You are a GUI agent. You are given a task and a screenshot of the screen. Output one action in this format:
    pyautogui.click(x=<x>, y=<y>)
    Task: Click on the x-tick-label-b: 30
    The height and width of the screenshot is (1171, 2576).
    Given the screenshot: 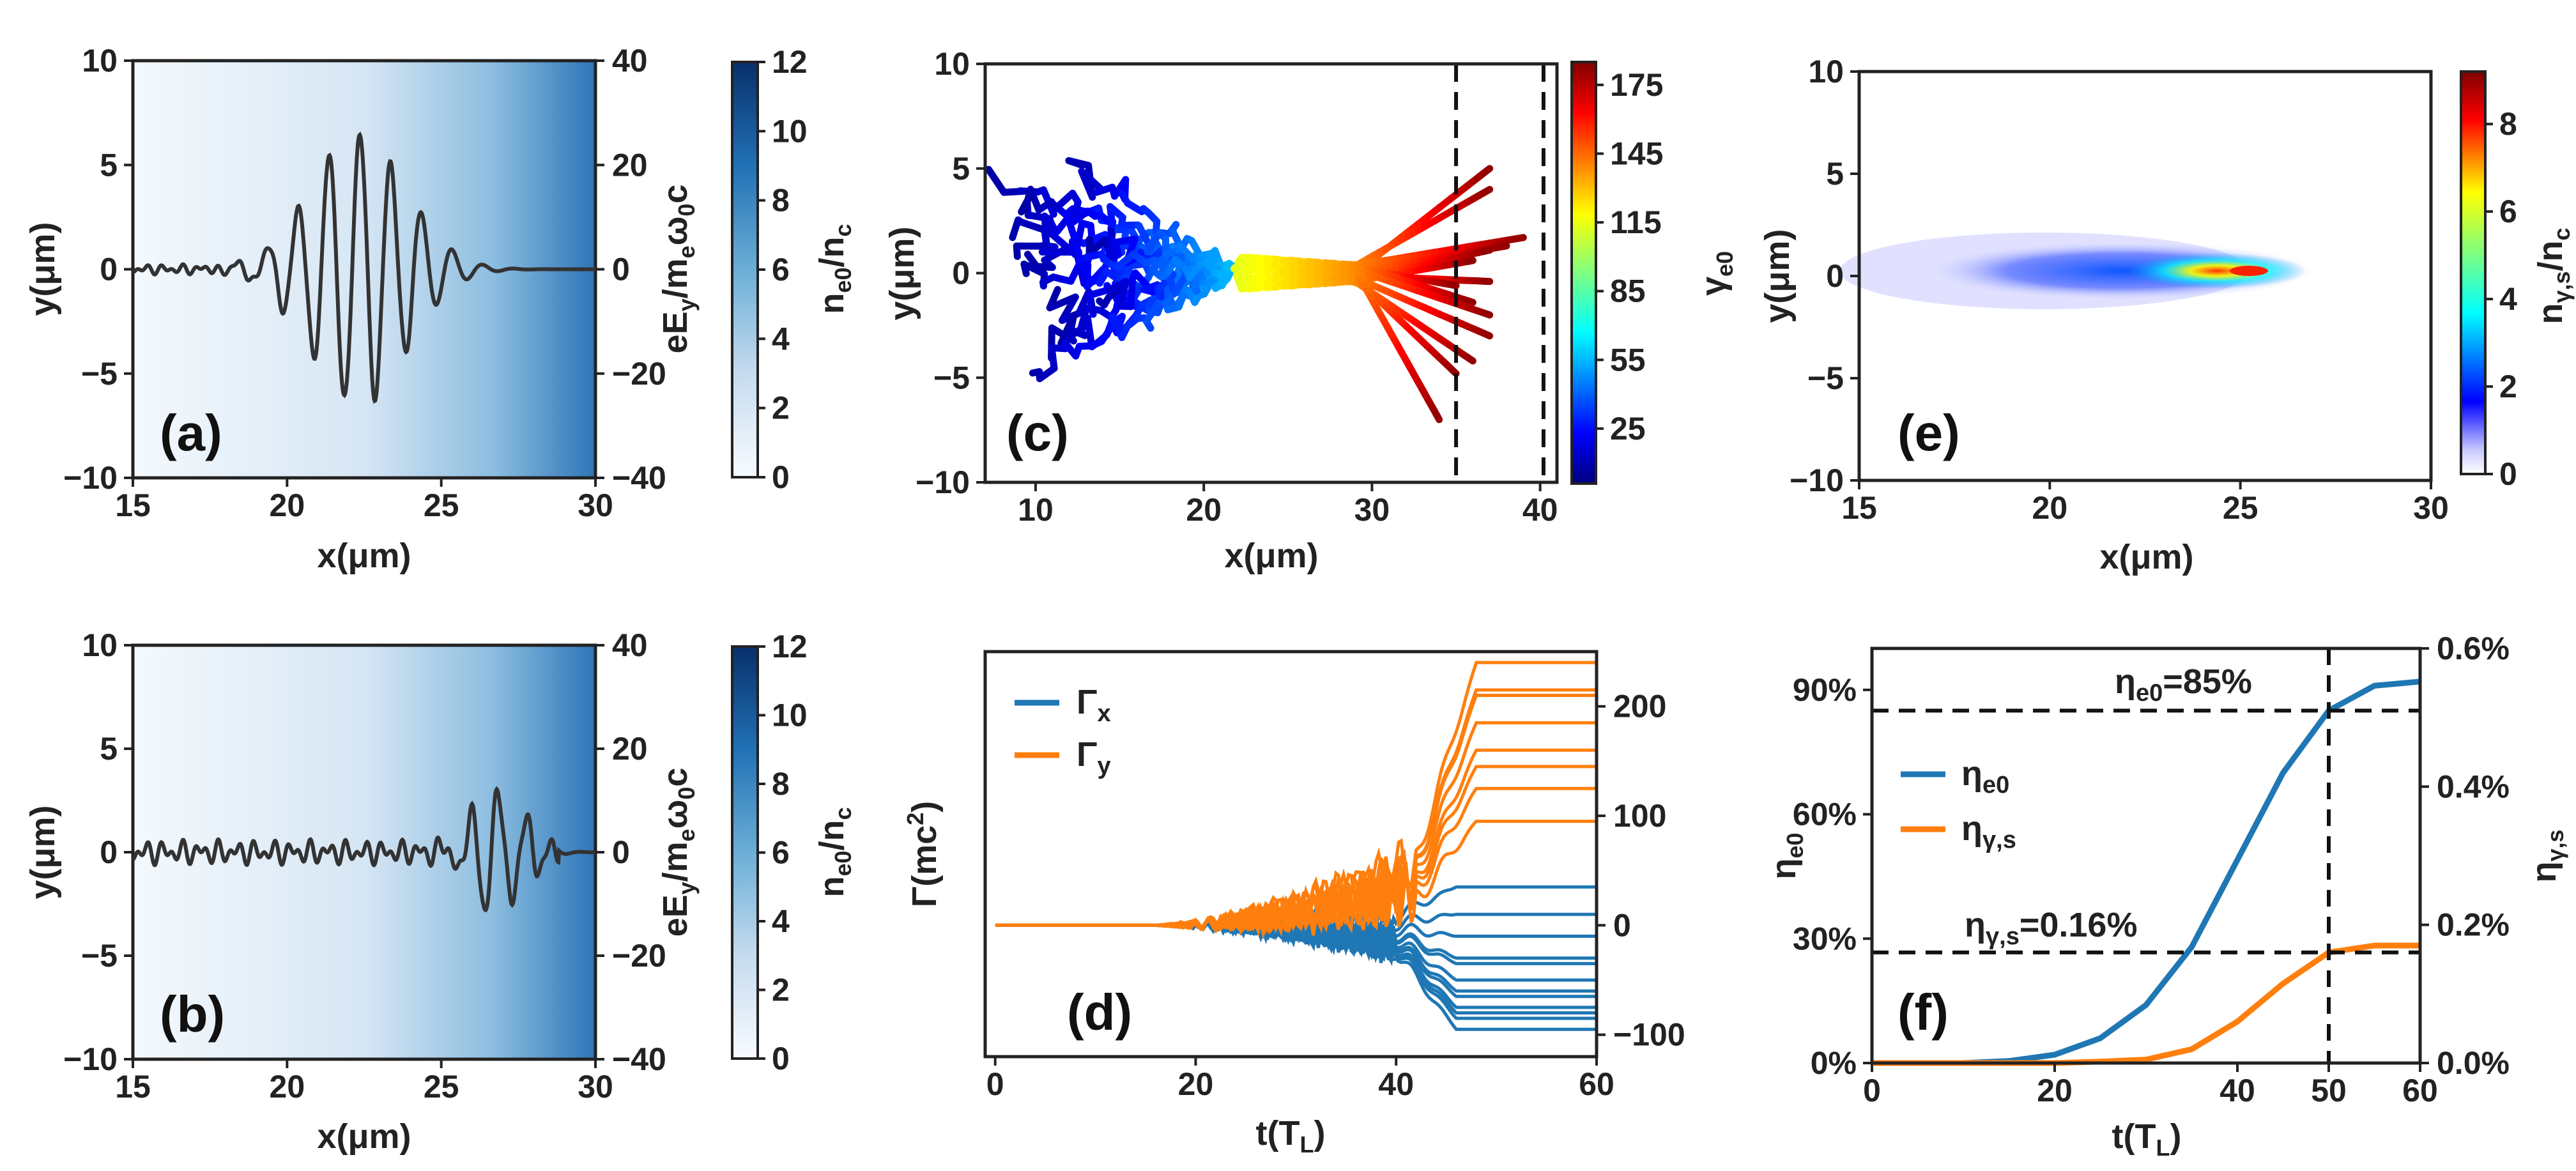 What is the action you would take?
    pyautogui.click(x=595, y=1087)
    